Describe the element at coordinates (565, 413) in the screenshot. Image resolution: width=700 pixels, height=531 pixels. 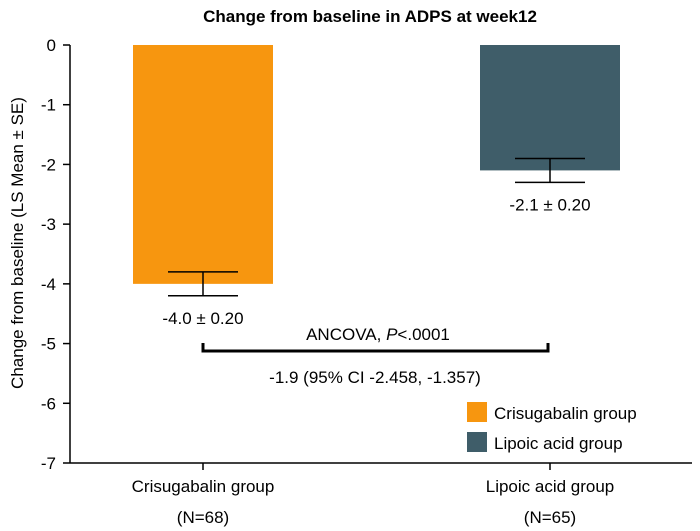
I see `legend-label: Crisugabalin group` at that location.